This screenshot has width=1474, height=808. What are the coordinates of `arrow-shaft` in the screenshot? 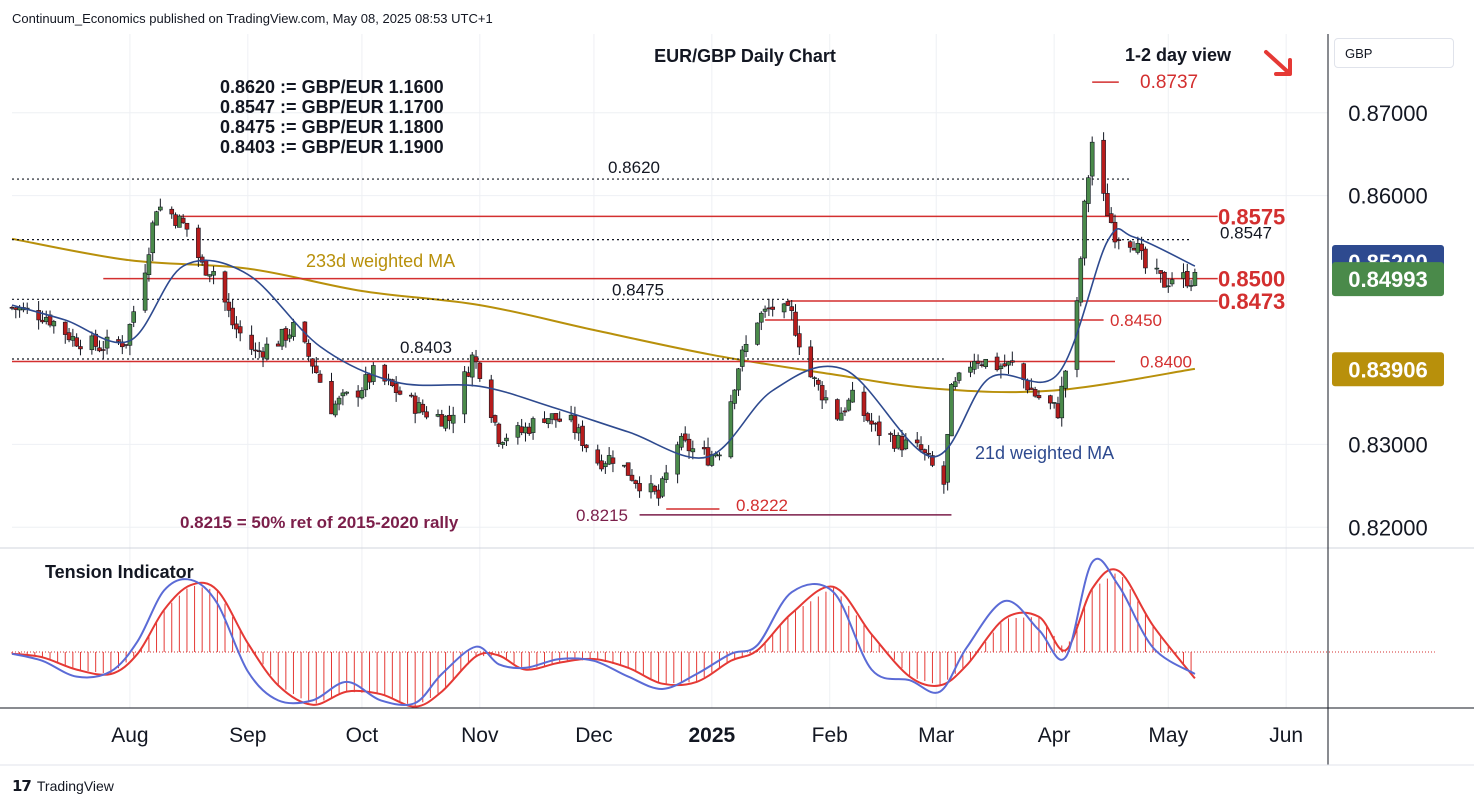 It's located at (1277, 62).